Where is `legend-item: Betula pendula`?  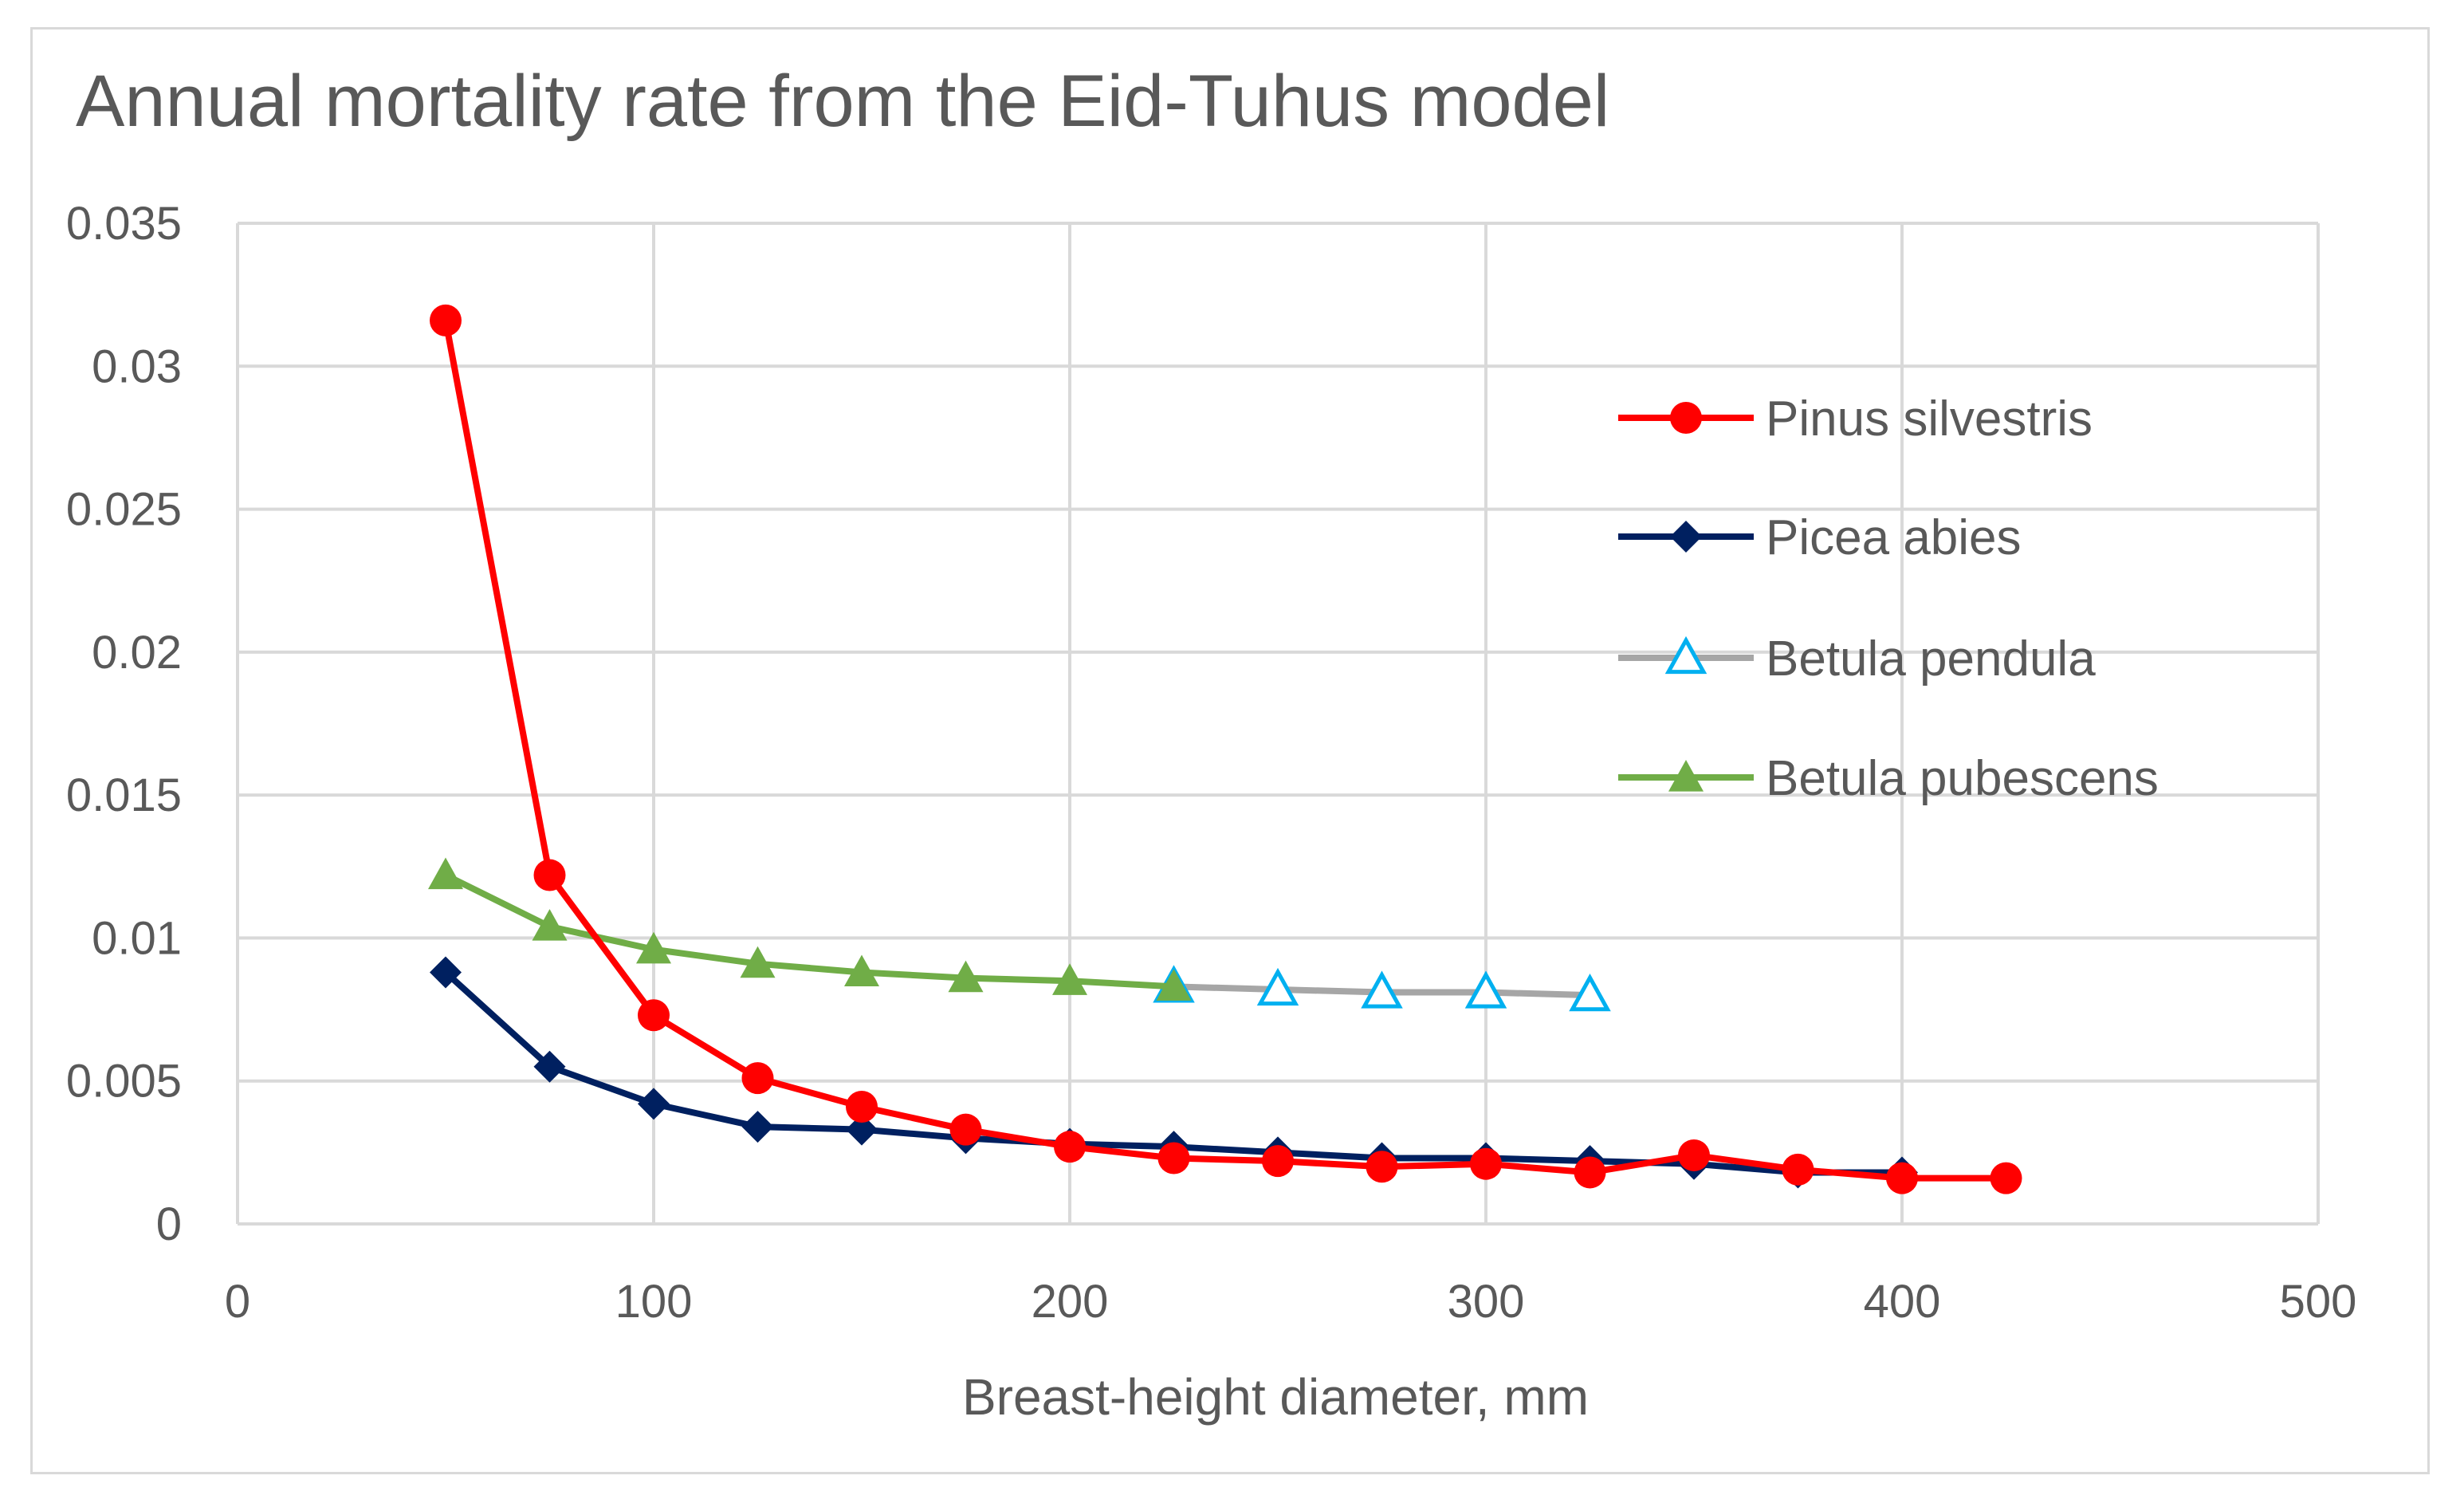
legend-item: Betula pendula is located at coordinates (1857, 659).